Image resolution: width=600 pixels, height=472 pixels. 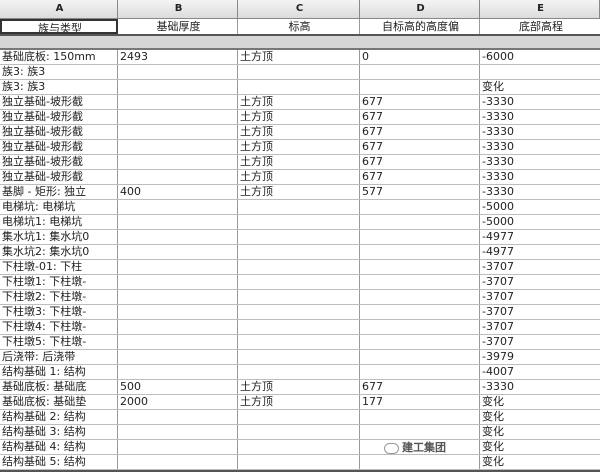 What do you see at coordinates (59, 26) in the screenshot?
I see `header-family-type: 族与类型` at bounding box center [59, 26].